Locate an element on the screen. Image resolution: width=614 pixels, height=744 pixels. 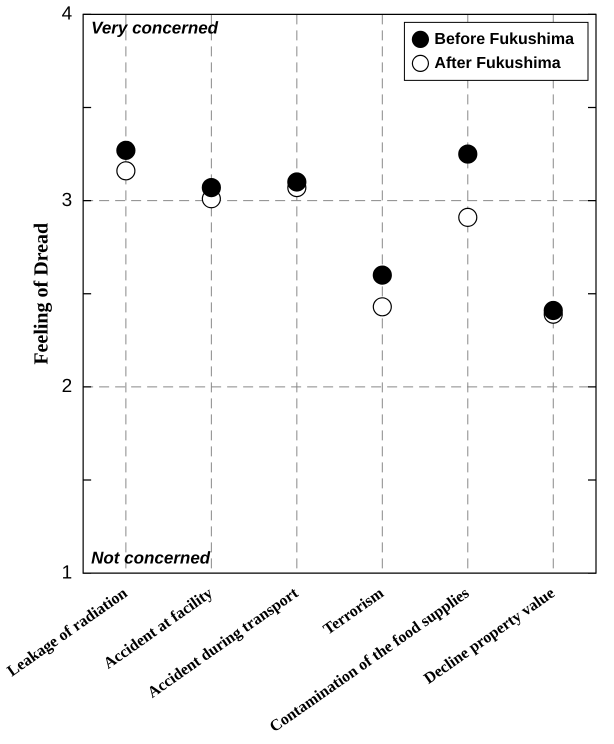
y-tick-label: 2 is located at coordinates (67, 387).